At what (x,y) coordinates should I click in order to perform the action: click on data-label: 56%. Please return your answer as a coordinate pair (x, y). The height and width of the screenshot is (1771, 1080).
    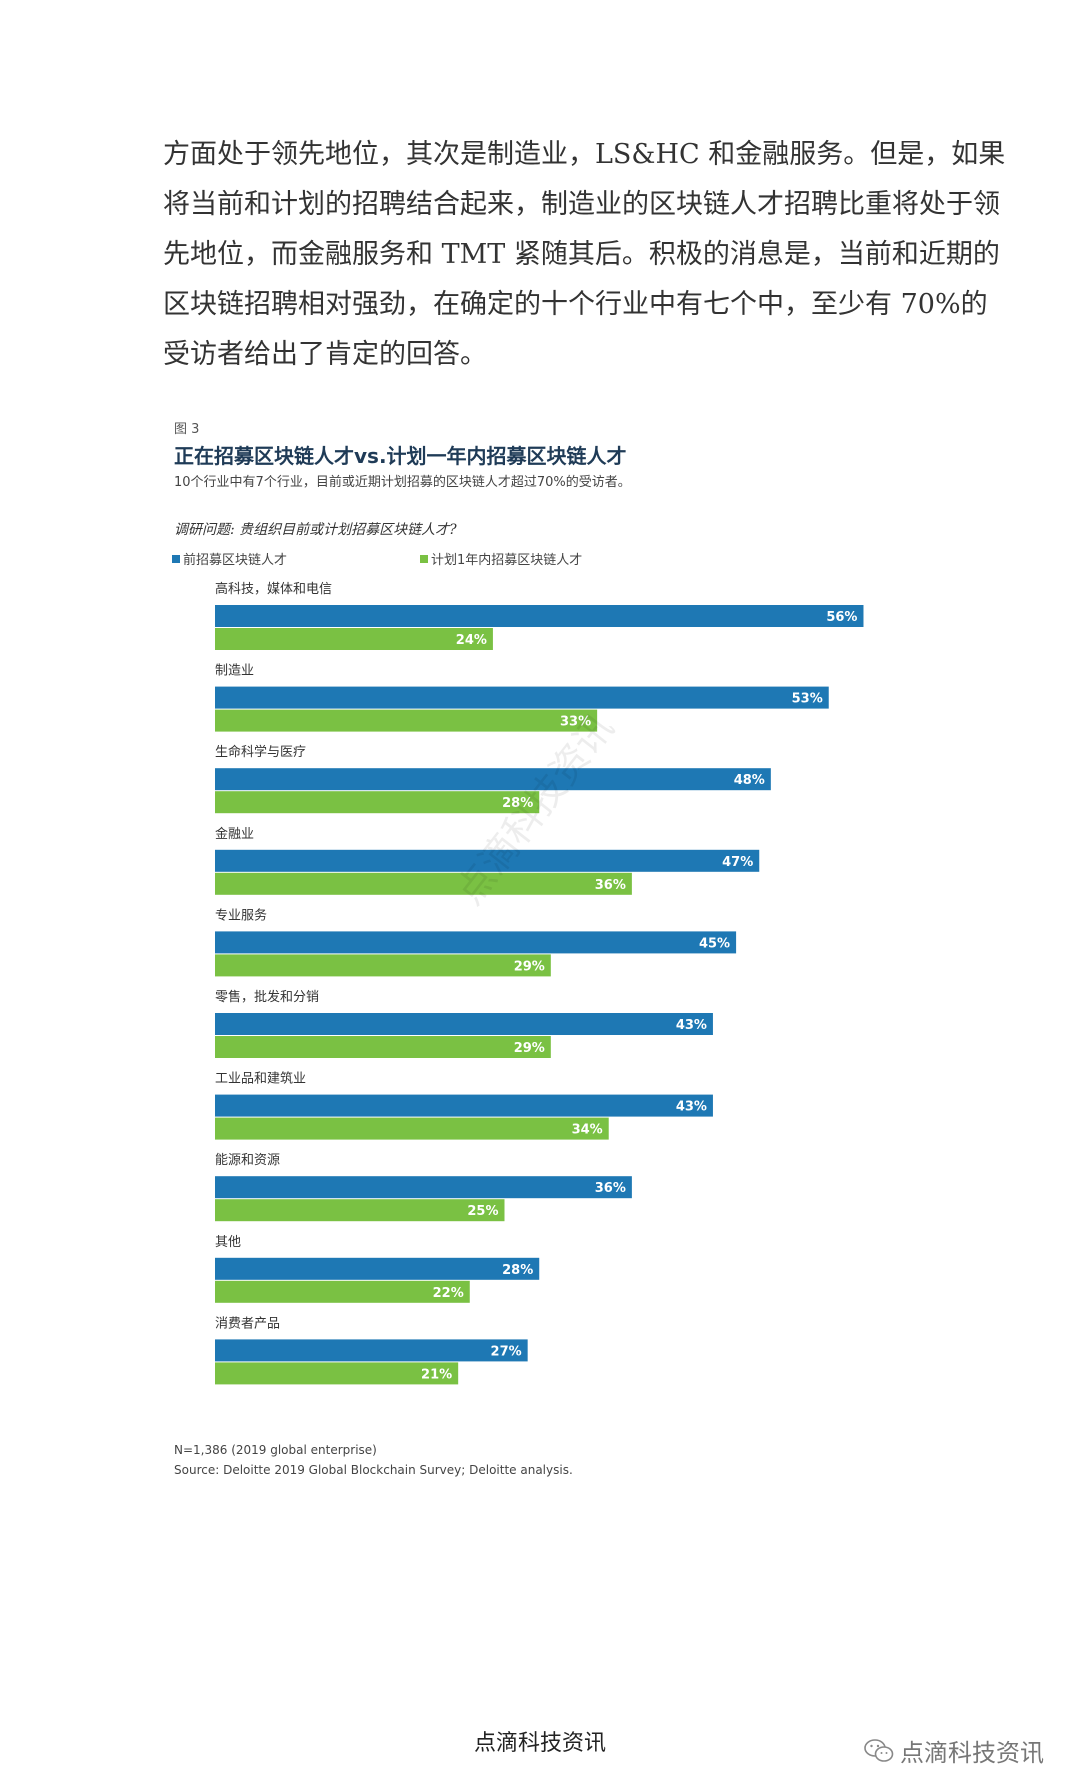
    Looking at the image, I should click on (841, 617).